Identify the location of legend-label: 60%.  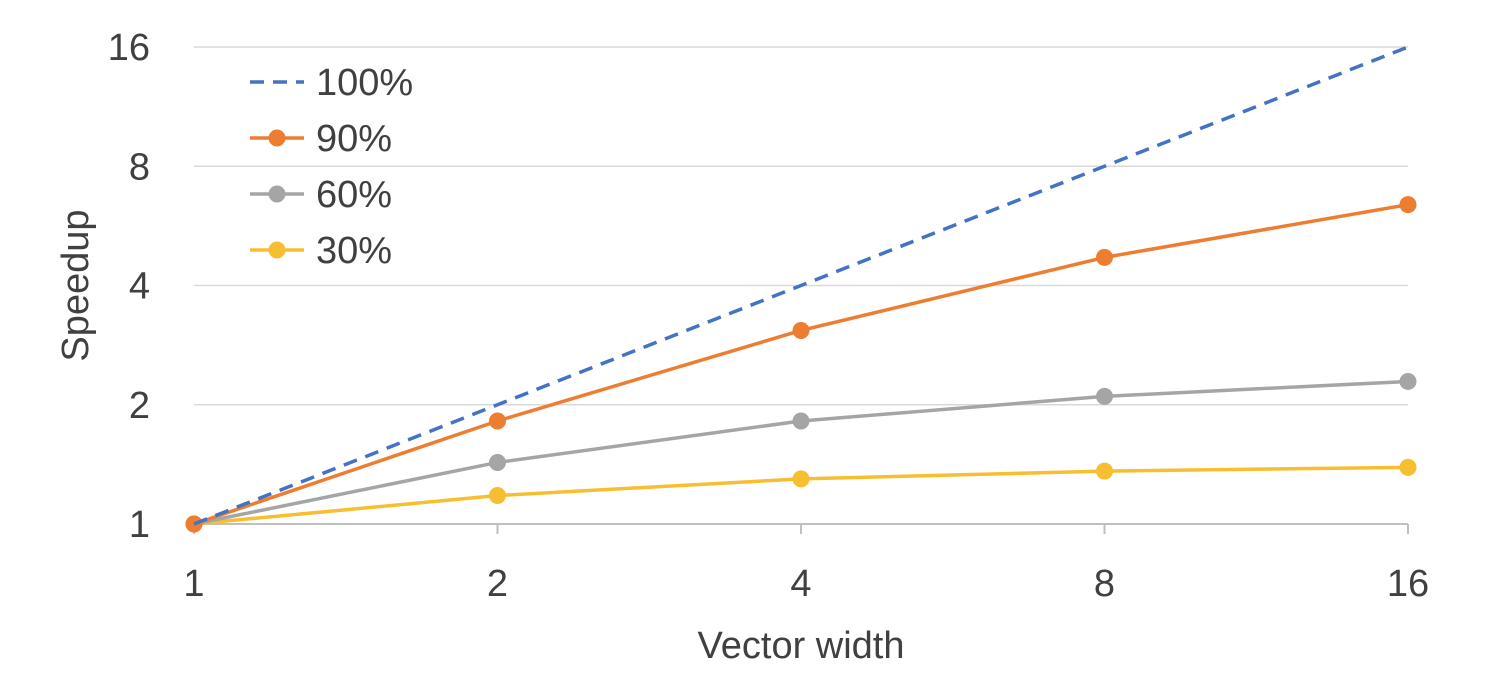
(354, 195).